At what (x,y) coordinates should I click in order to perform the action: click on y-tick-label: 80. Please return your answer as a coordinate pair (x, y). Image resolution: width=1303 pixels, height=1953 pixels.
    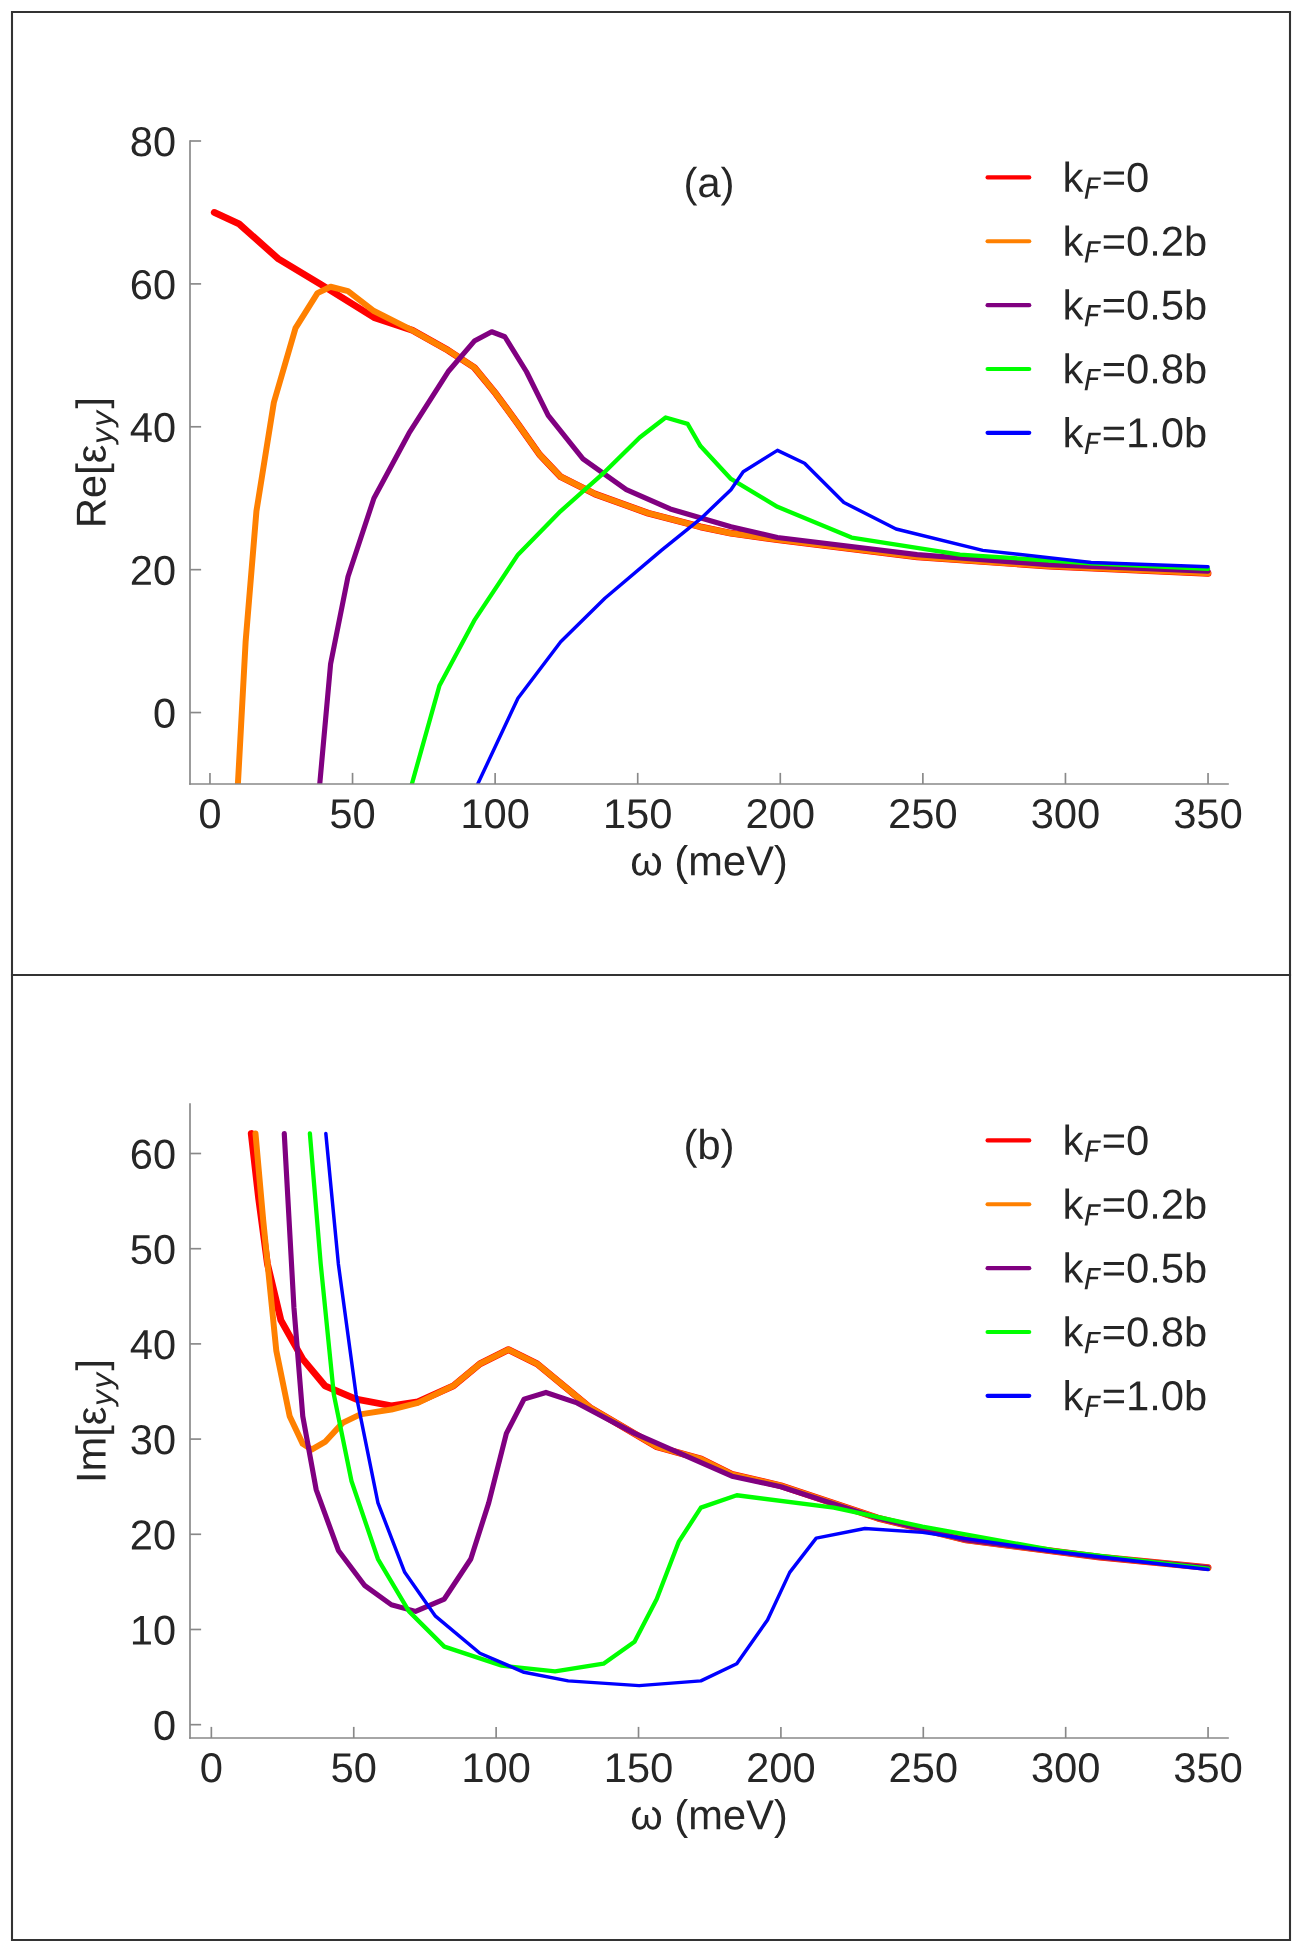
    Looking at the image, I should click on (153, 142).